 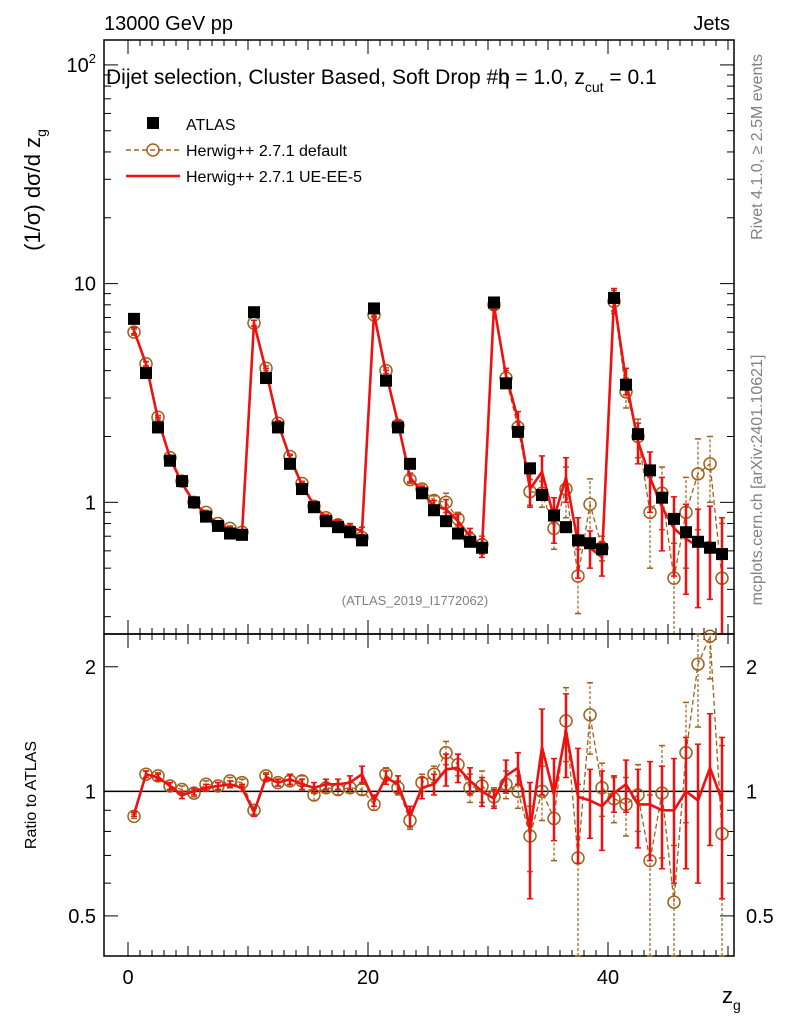 I want to click on energy-label: 13000 GeV pp, so click(x=168, y=24).